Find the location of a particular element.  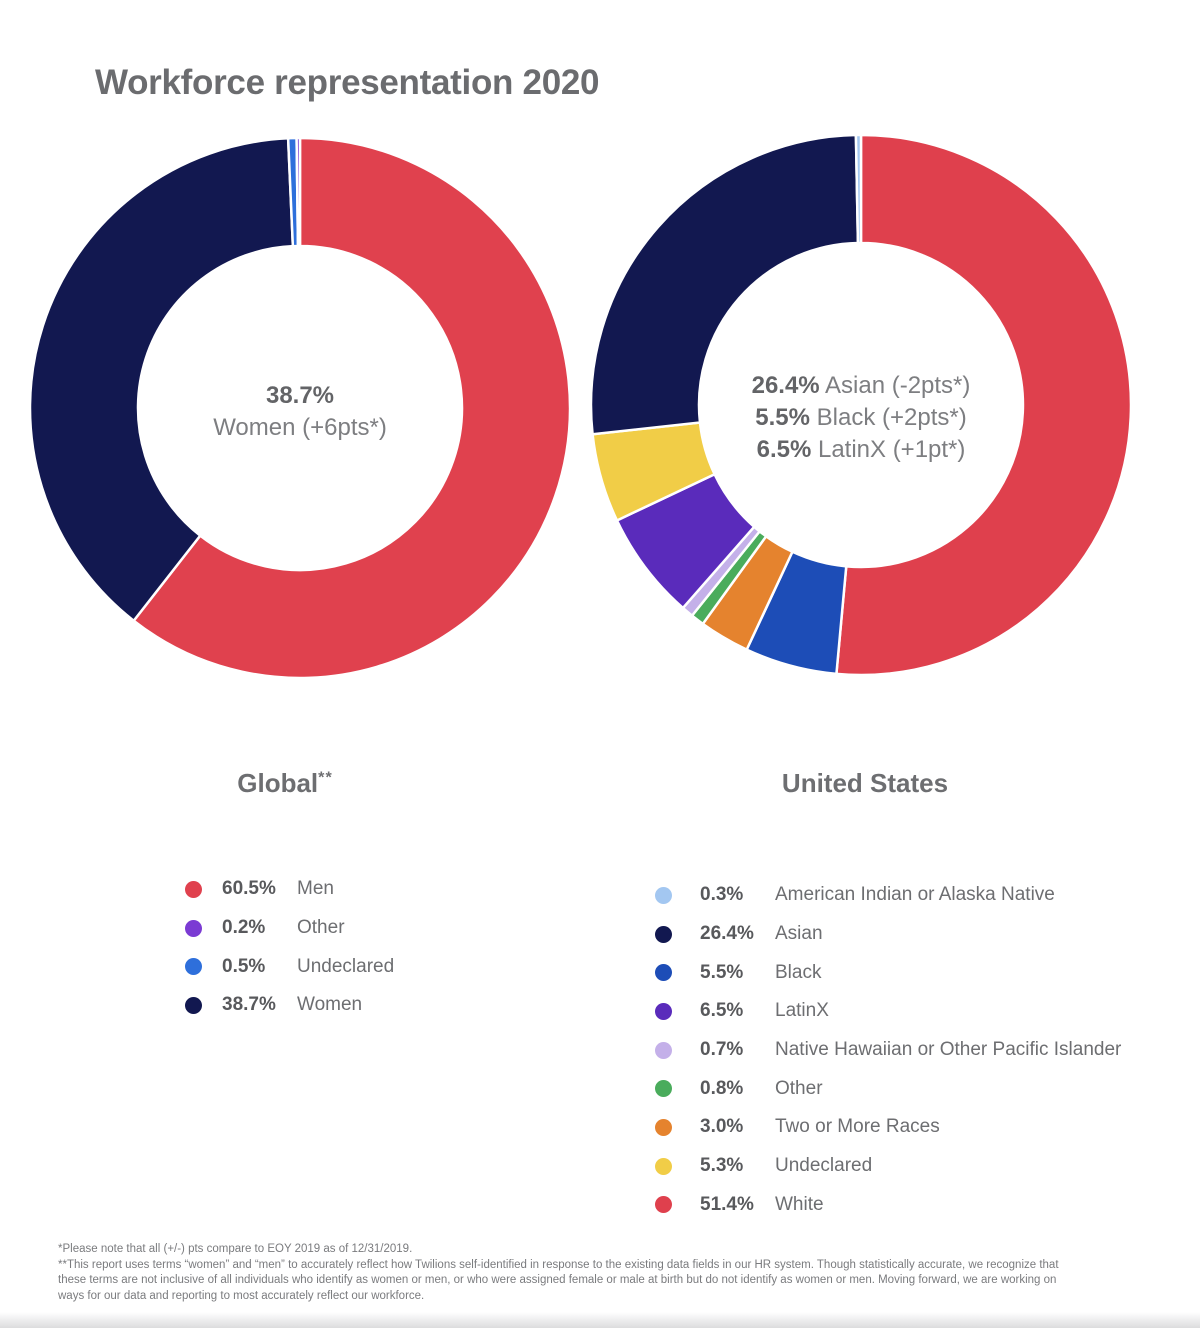

global-donut-center-label: 38.7% Women (+6pts*) is located at coordinates (300, 412).